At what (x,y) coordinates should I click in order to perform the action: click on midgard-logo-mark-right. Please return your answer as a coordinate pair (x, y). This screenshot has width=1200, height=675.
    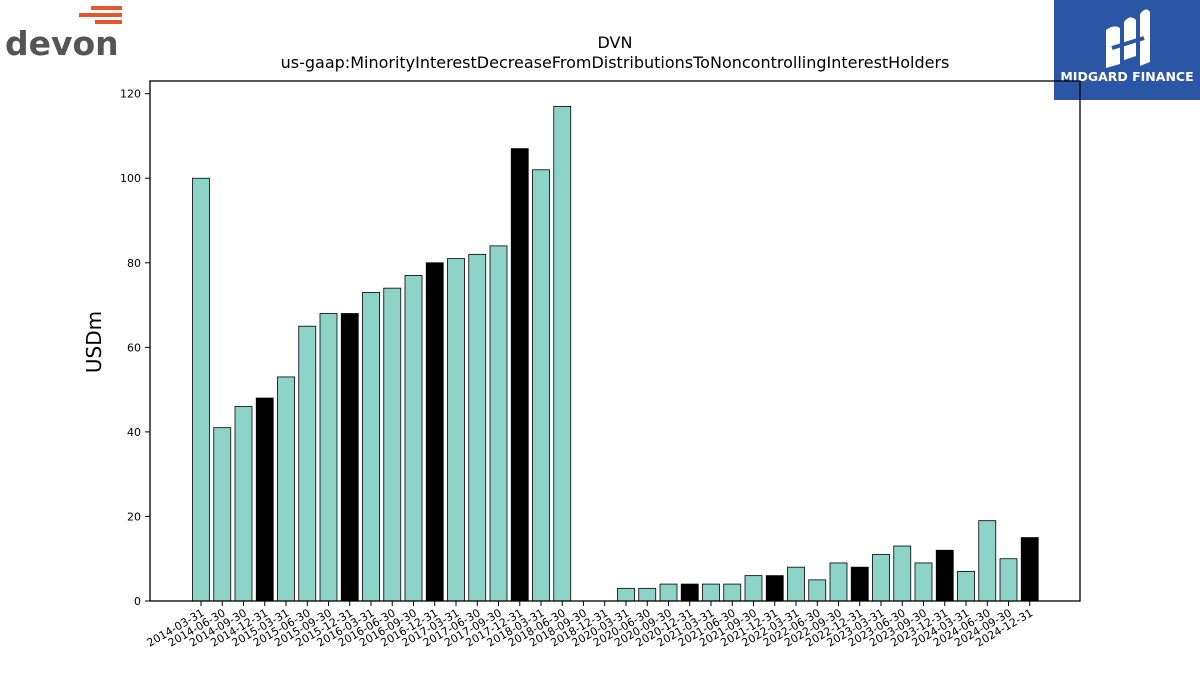
    Looking at the image, I should click on (1145, 37).